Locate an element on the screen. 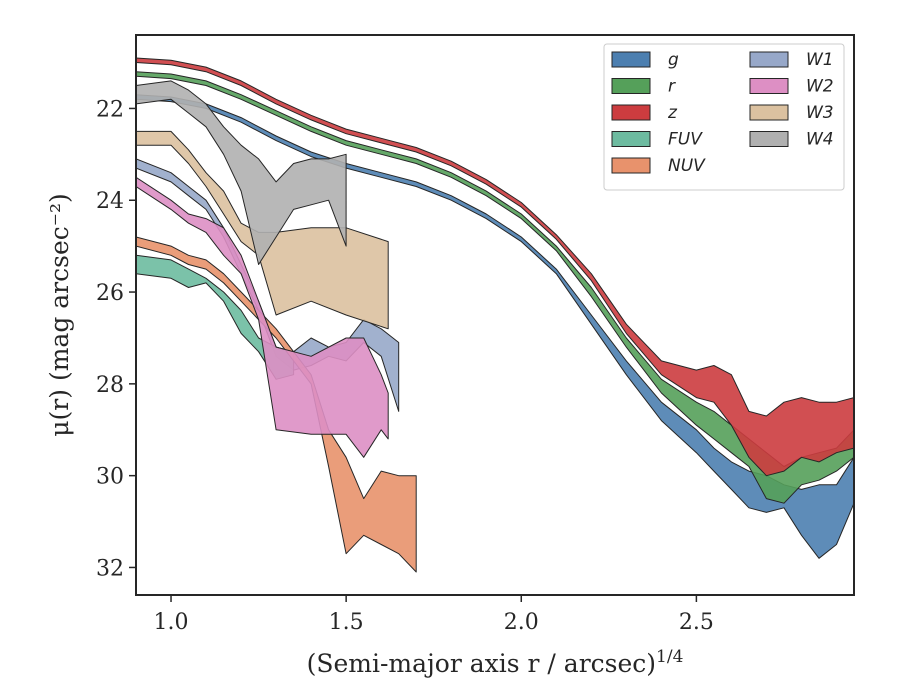 This screenshot has width=900, height=700. legend-swatch-nuv is located at coordinates (631, 165).